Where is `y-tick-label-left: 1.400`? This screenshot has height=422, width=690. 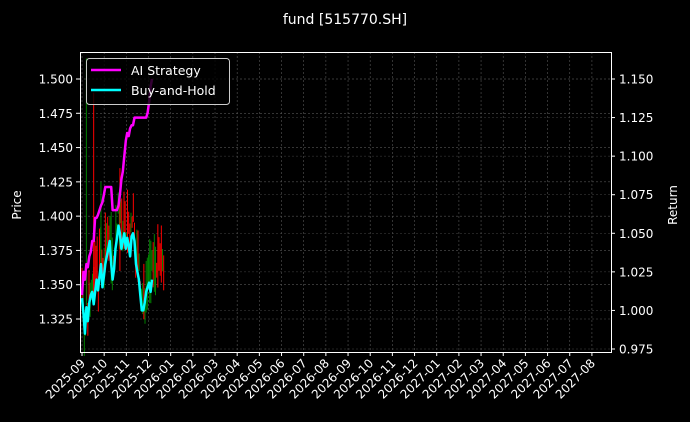
y-tick-label-left: 1.400 is located at coordinates (56, 217).